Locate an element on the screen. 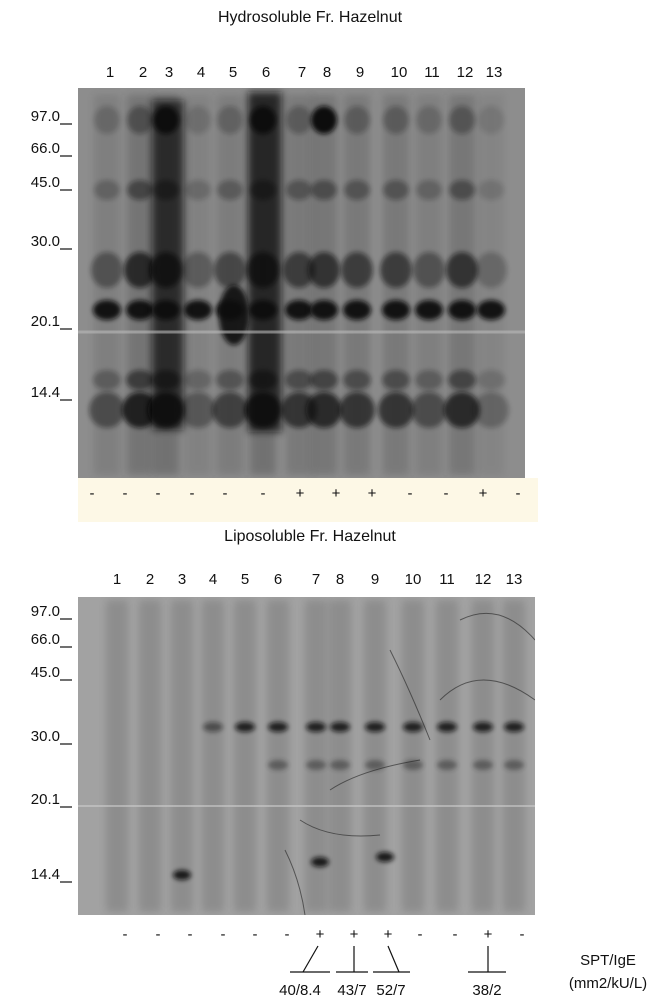 The width and height of the screenshot is (667, 1008). lane-number: 2 is located at coordinates (150, 579).